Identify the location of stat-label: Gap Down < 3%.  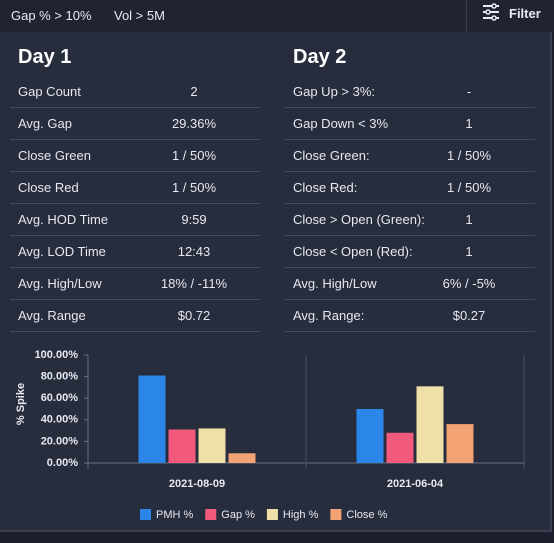
(341, 123).